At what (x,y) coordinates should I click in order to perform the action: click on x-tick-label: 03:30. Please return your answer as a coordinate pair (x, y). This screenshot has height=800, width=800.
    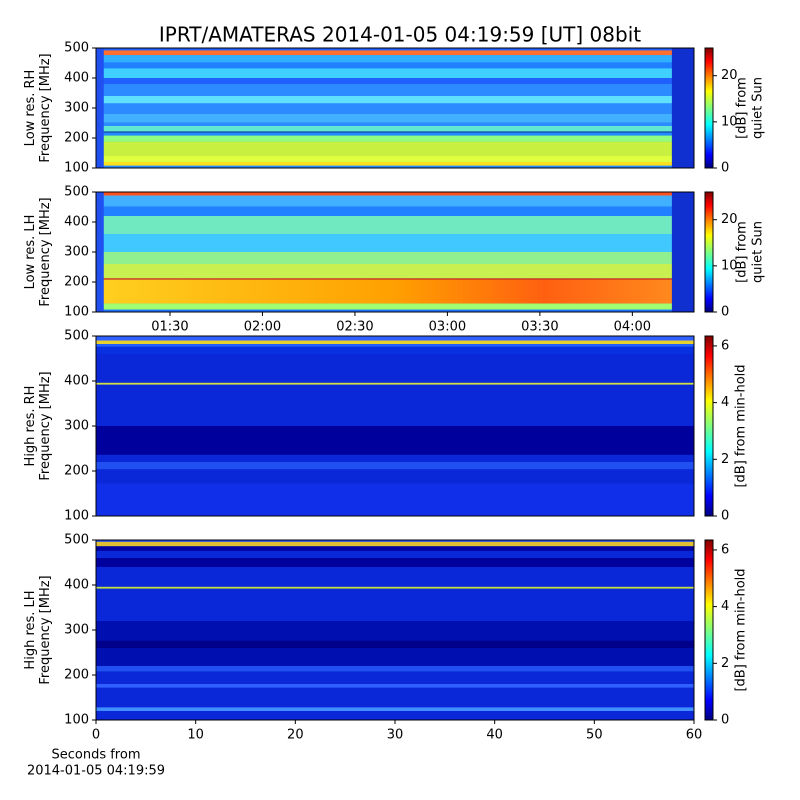
    Looking at the image, I should click on (539, 327).